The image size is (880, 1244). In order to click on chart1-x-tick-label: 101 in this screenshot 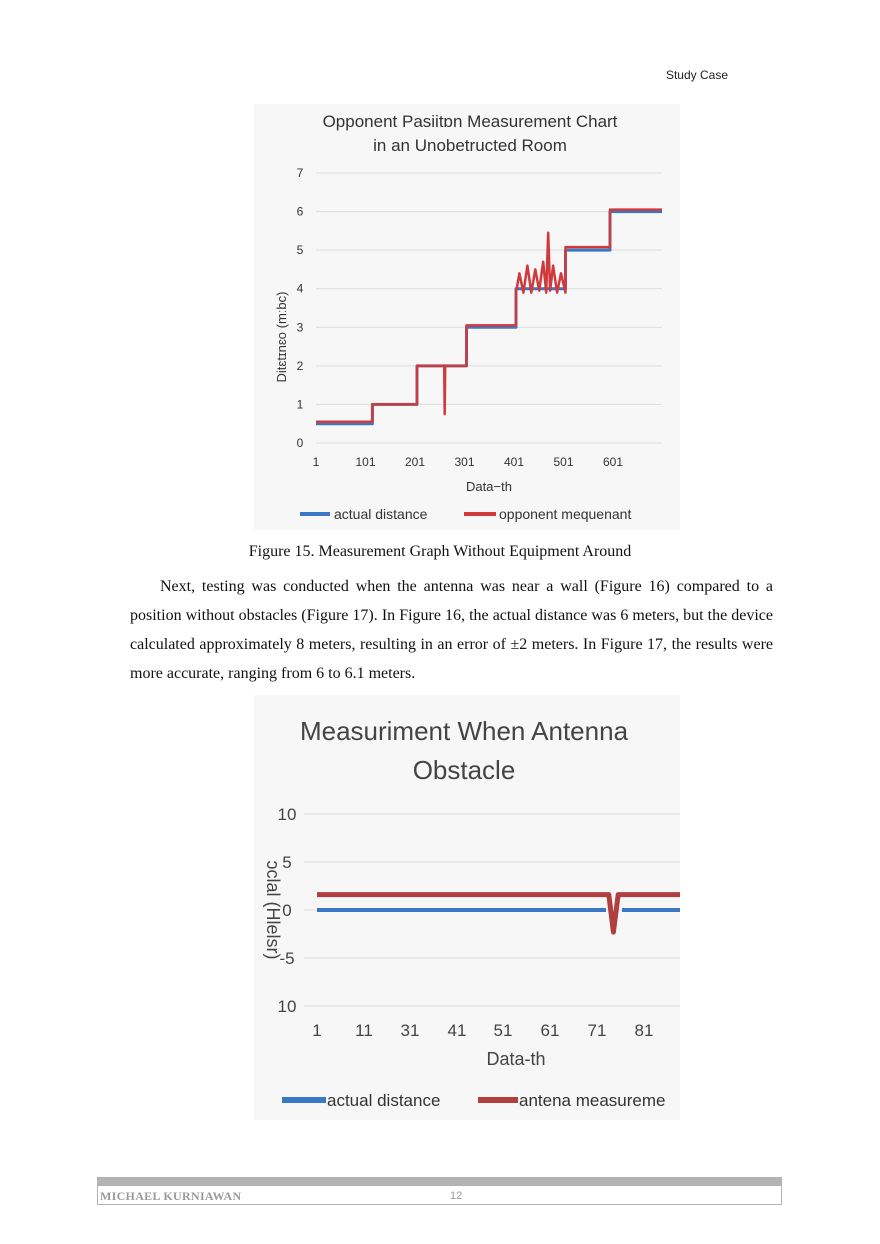, I will do `click(365, 462)`.